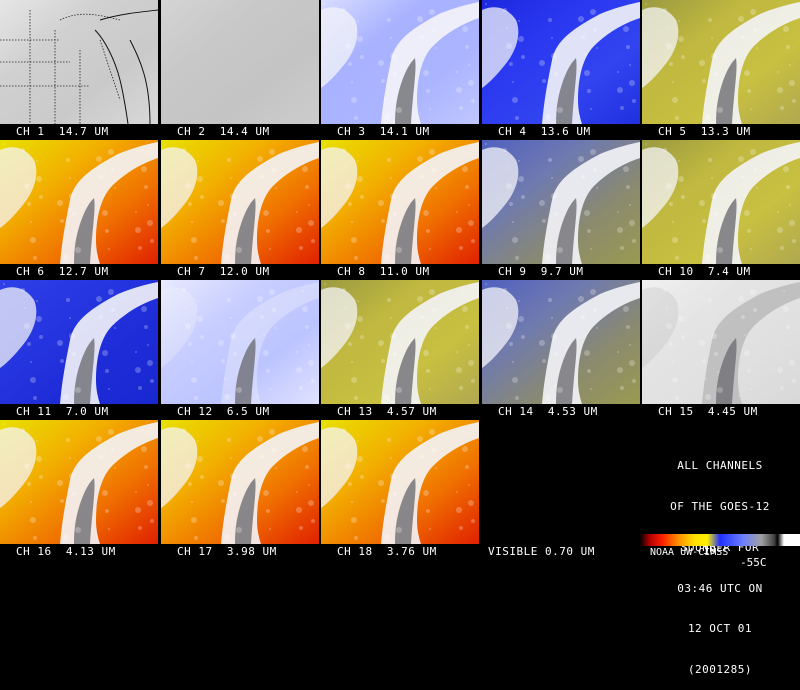 Image resolution: width=800 pixels, height=690 pixels. What do you see at coordinates (223, 131) in the screenshot?
I see `channel-label: CH 2 14.4 UM` at bounding box center [223, 131].